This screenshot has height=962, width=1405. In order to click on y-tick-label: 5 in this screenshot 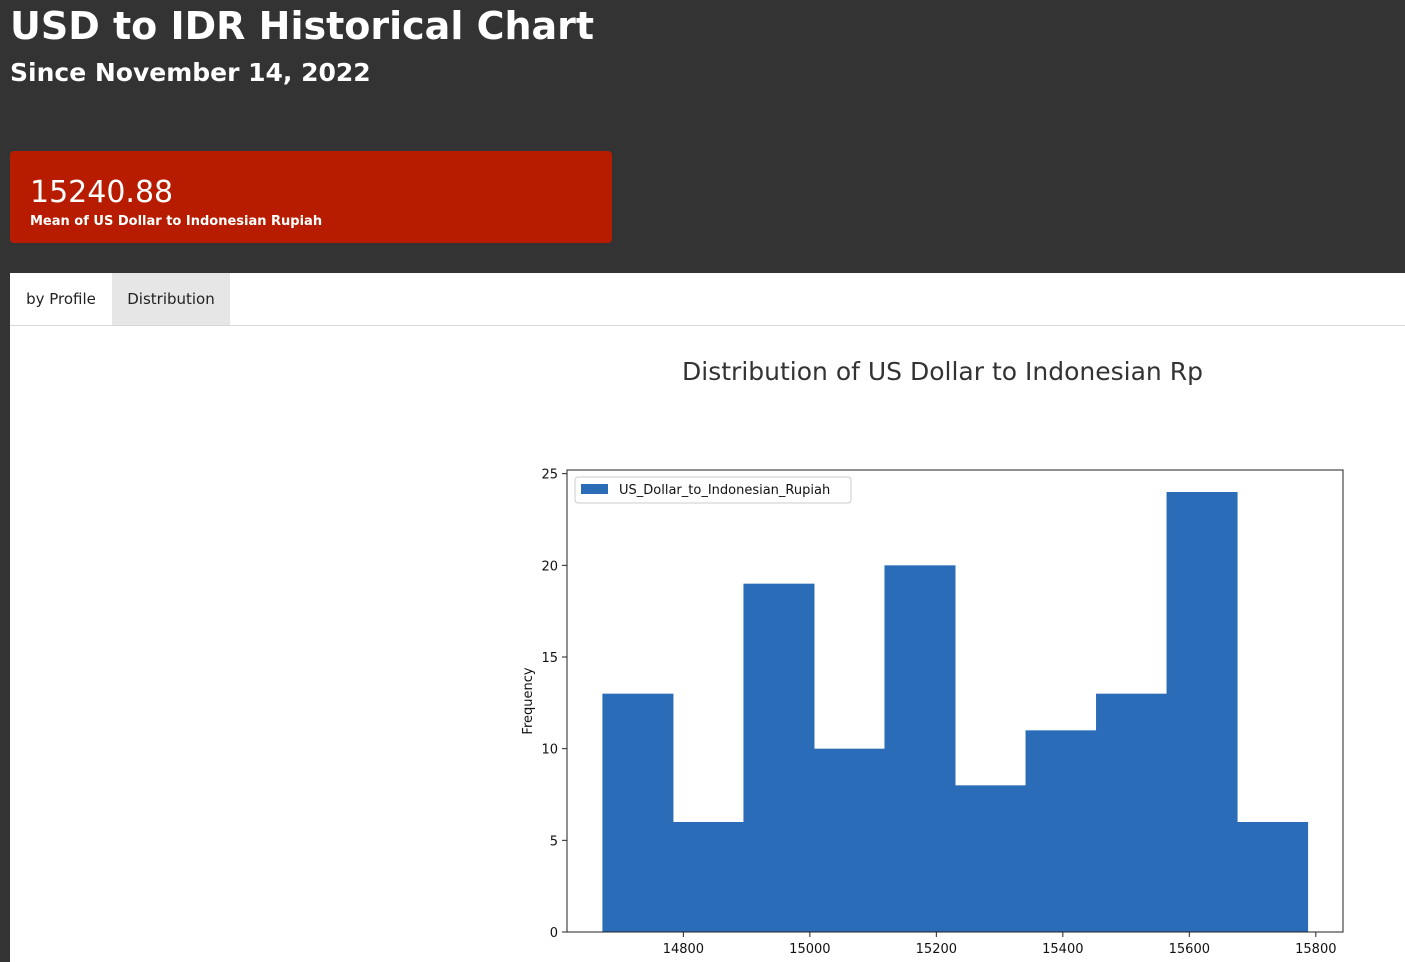, I will do `click(554, 841)`.